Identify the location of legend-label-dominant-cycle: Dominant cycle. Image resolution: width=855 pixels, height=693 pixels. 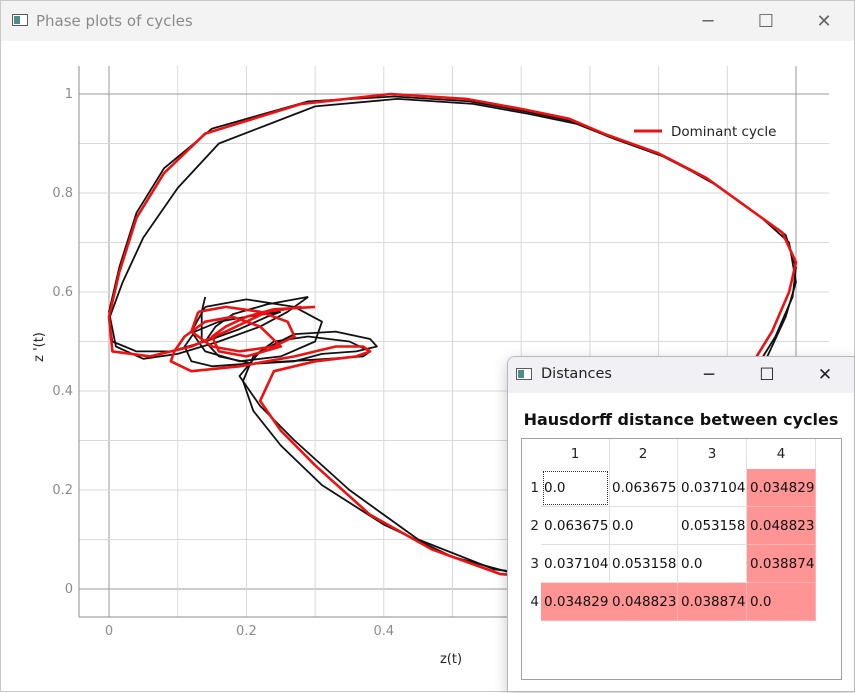
(723, 132).